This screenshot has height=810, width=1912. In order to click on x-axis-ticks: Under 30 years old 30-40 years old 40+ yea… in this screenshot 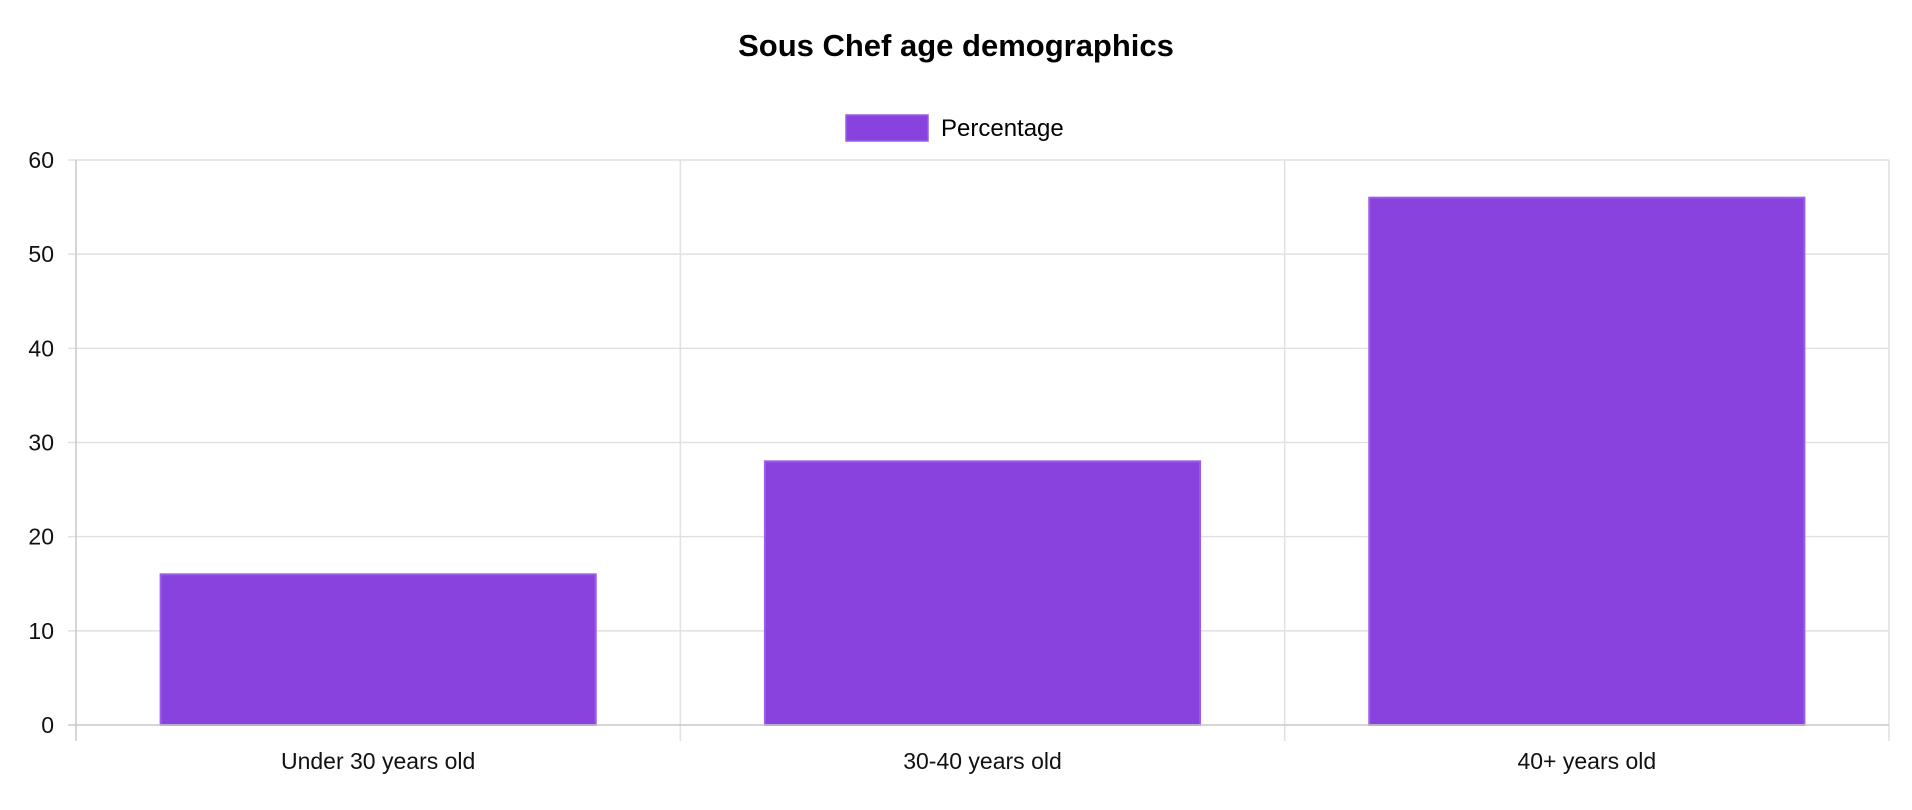, I will do `click(968, 761)`.